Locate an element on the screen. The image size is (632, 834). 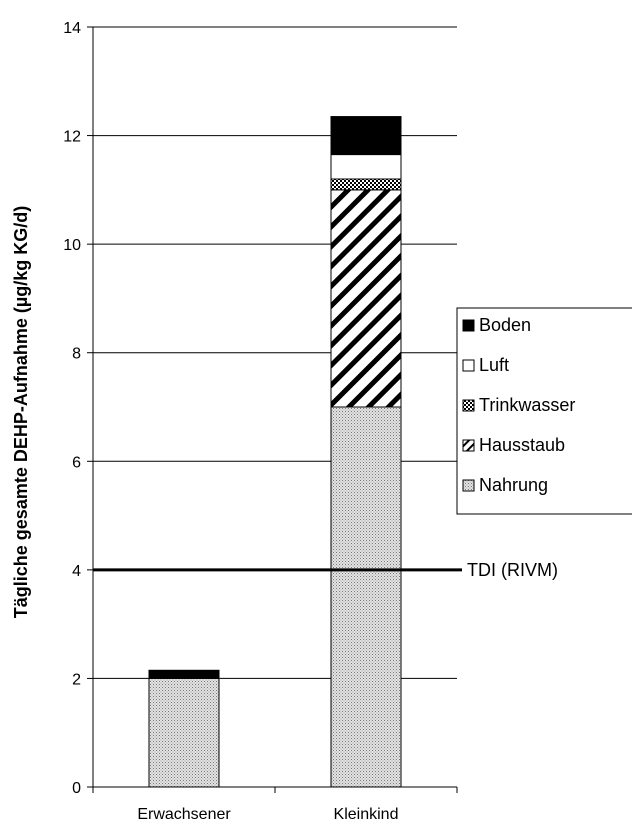
y-tick-label: 0 is located at coordinates (76, 788).